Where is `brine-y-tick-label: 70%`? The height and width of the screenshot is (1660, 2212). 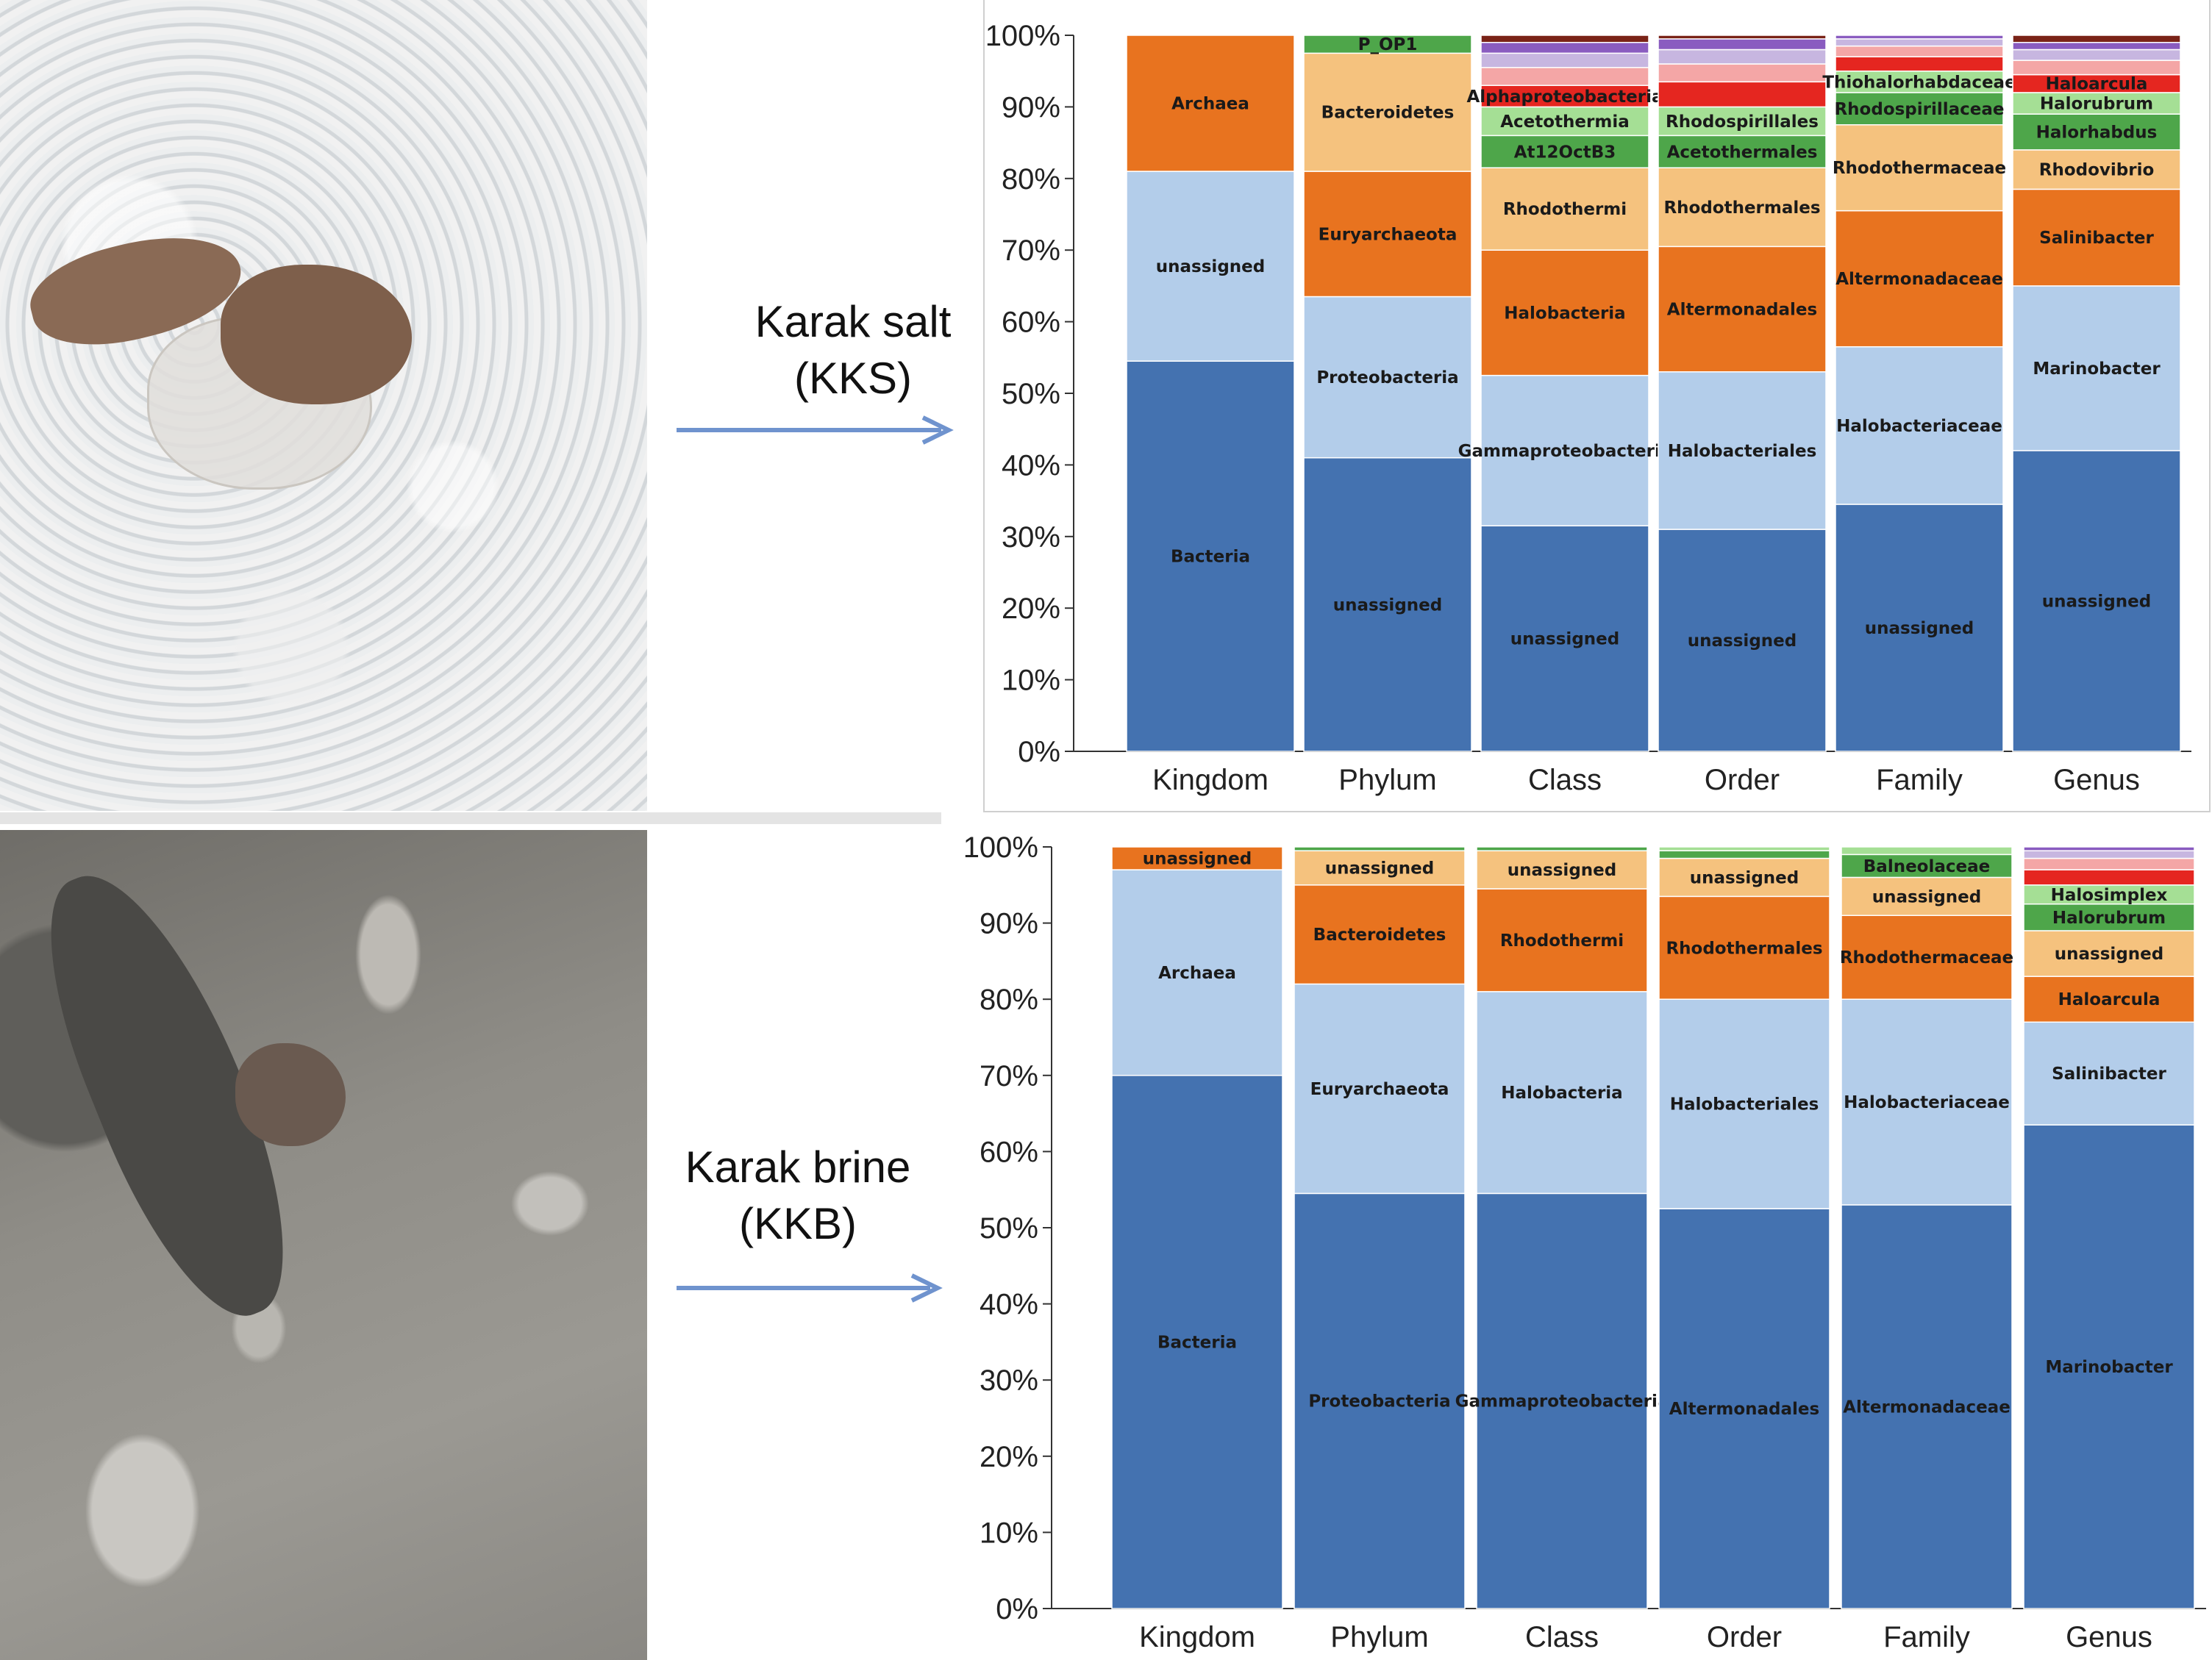 brine-y-tick-label: 70% is located at coordinates (1009, 1076).